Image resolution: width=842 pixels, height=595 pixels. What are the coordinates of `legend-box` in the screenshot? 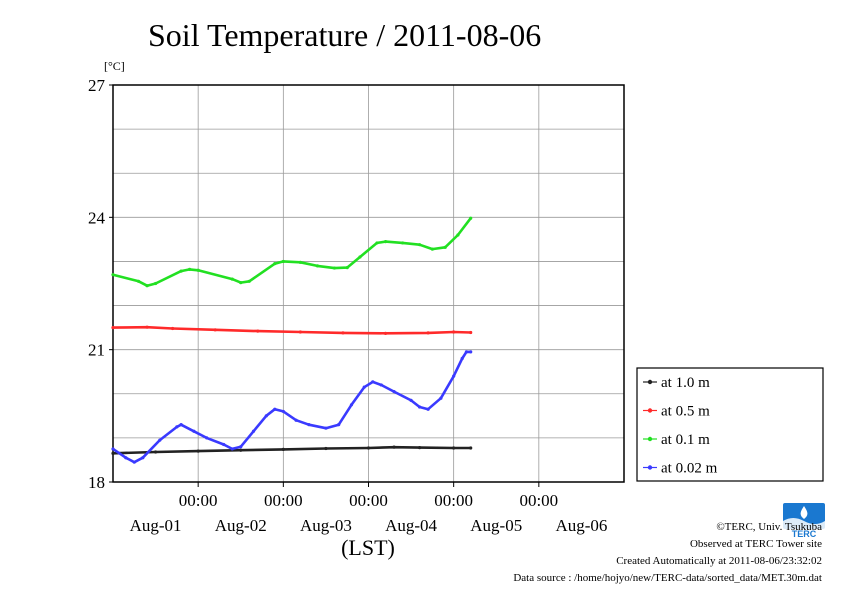 It's located at (730, 424).